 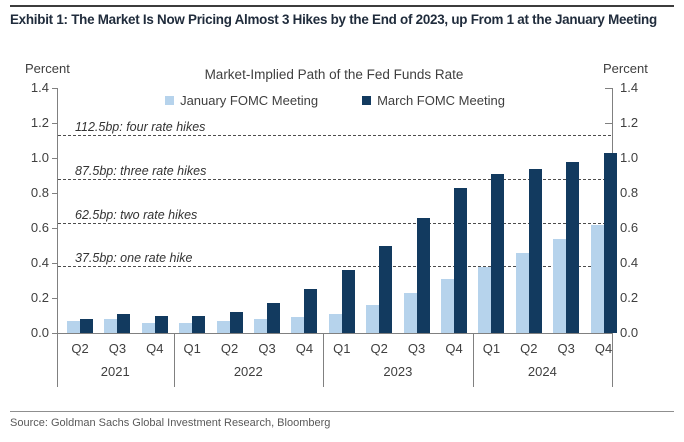 What do you see at coordinates (115, 371) in the screenshot?
I see `year-label: 2021` at bounding box center [115, 371].